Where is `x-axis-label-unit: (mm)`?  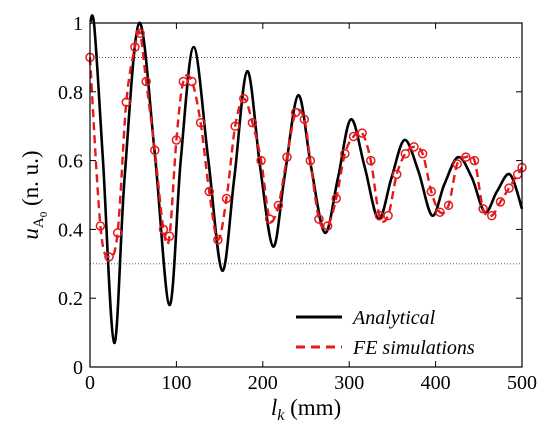
x-axis-label-unit: (mm) is located at coordinates (312, 407).